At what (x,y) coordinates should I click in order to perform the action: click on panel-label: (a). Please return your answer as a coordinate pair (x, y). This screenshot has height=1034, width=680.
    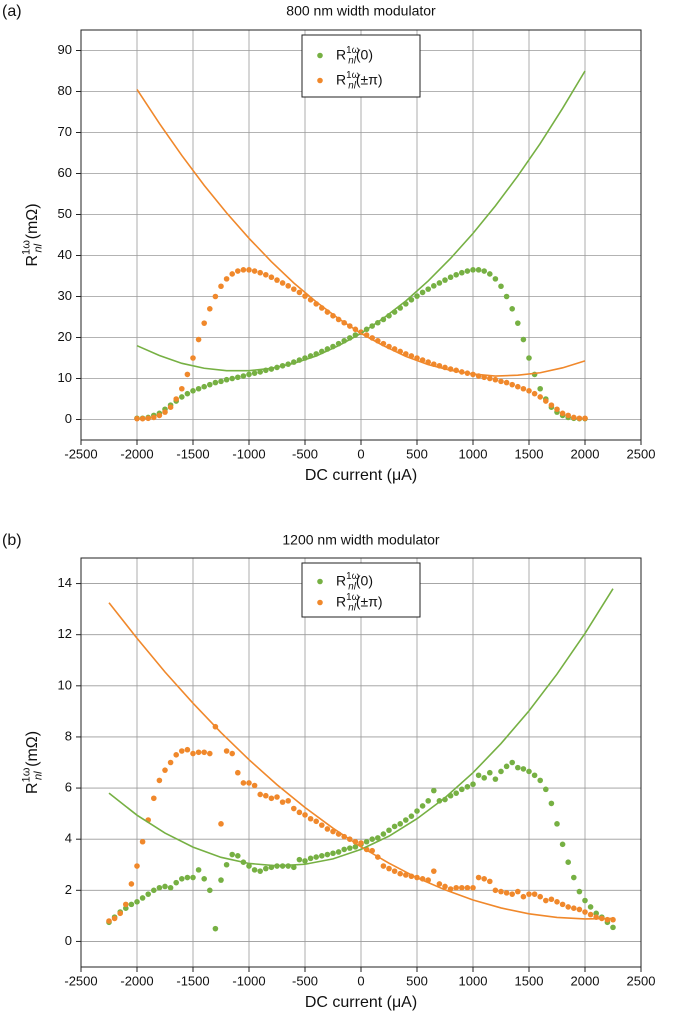
    Looking at the image, I should click on (12, 11).